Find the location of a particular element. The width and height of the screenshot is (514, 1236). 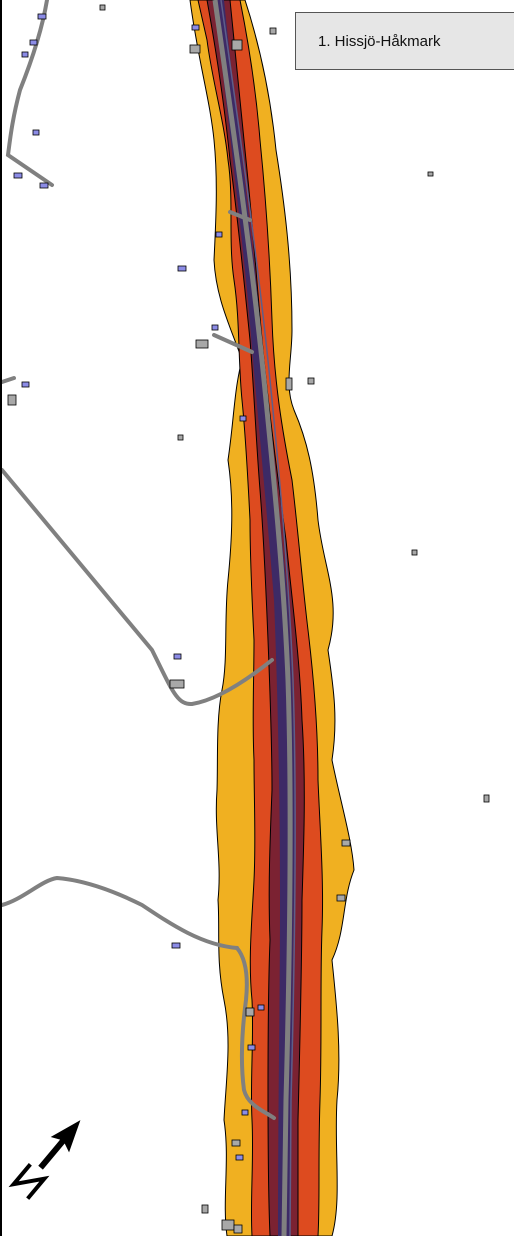

rail-line is located at coordinates (258, 618).